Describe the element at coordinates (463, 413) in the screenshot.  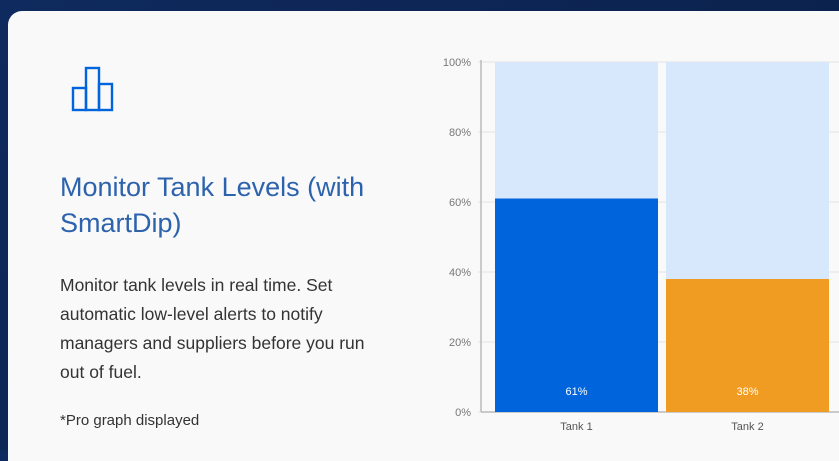
I see `y-tick-label: 0%` at that location.